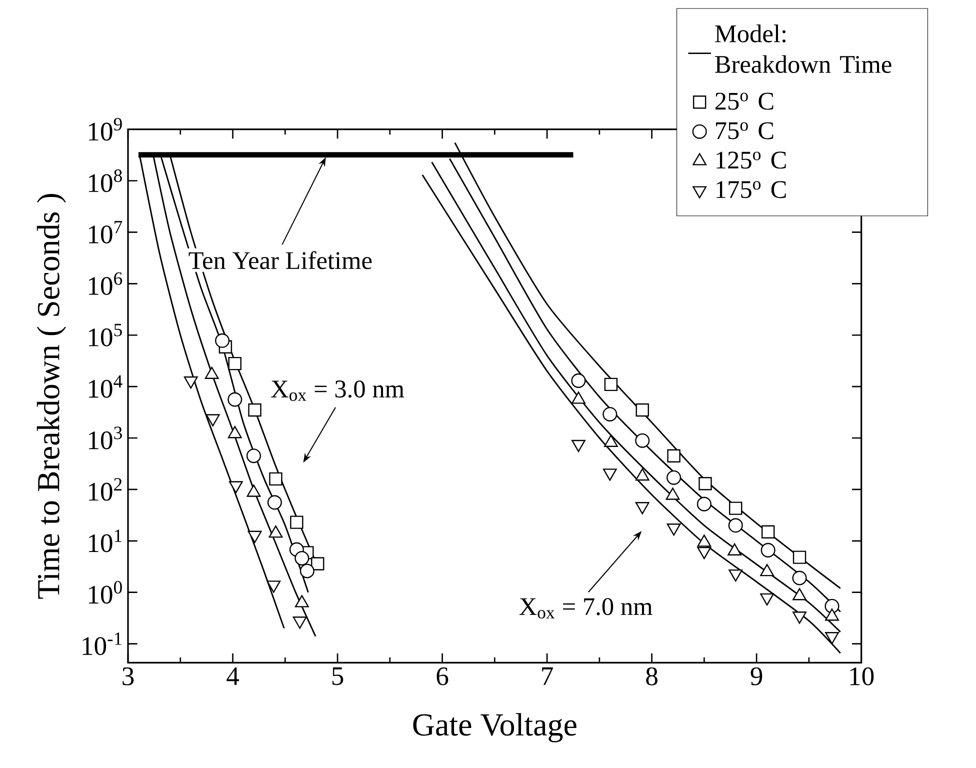  What do you see at coordinates (105, 541) in the screenshot?
I see `y-tick-label: 10$^{1}$` at bounding box center [105, 541].